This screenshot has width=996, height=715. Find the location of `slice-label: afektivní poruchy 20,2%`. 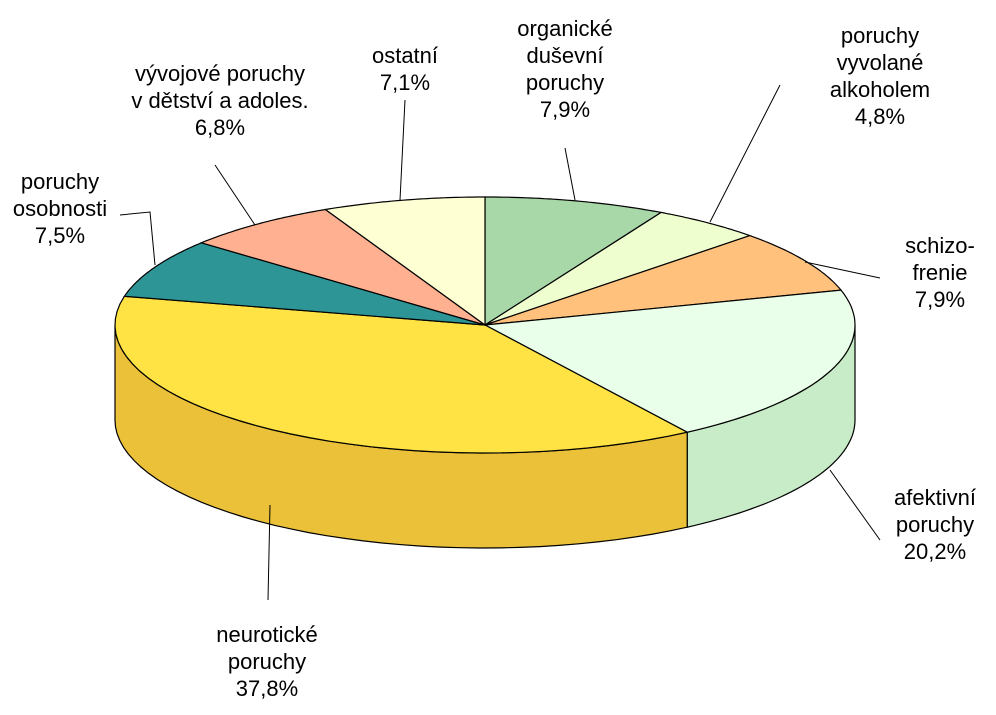

slice-label: afektivní poruchy 20,2% is located at coordinates (935, 524).